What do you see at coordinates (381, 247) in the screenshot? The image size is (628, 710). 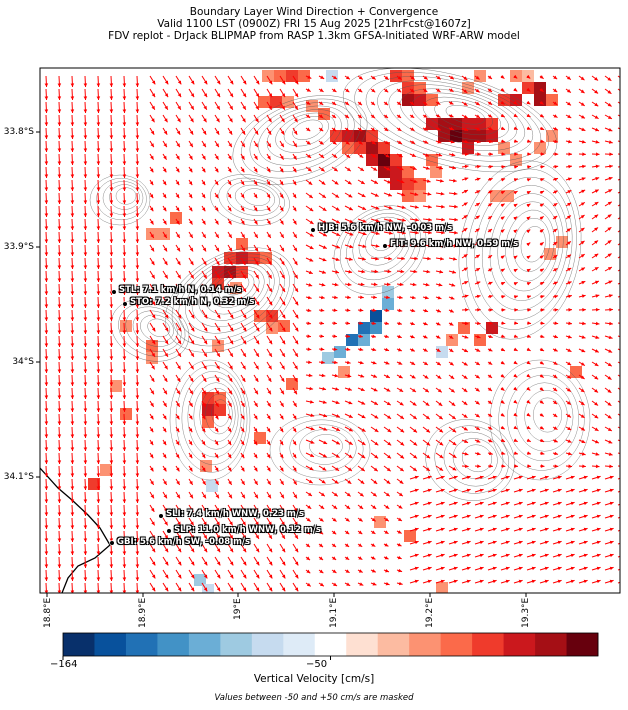 I see `contour-line` at bounding box center [381, 247].